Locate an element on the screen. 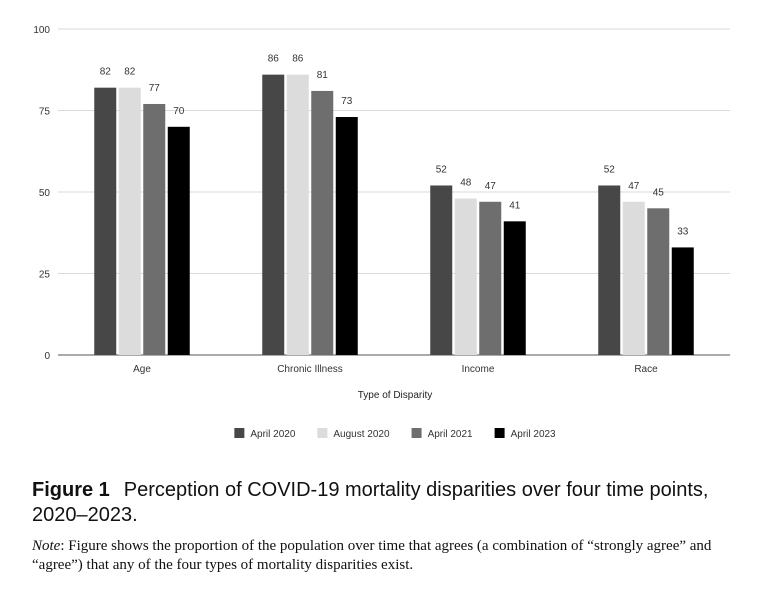  y-tick-label: 50 is located at coordinates (45, 193).